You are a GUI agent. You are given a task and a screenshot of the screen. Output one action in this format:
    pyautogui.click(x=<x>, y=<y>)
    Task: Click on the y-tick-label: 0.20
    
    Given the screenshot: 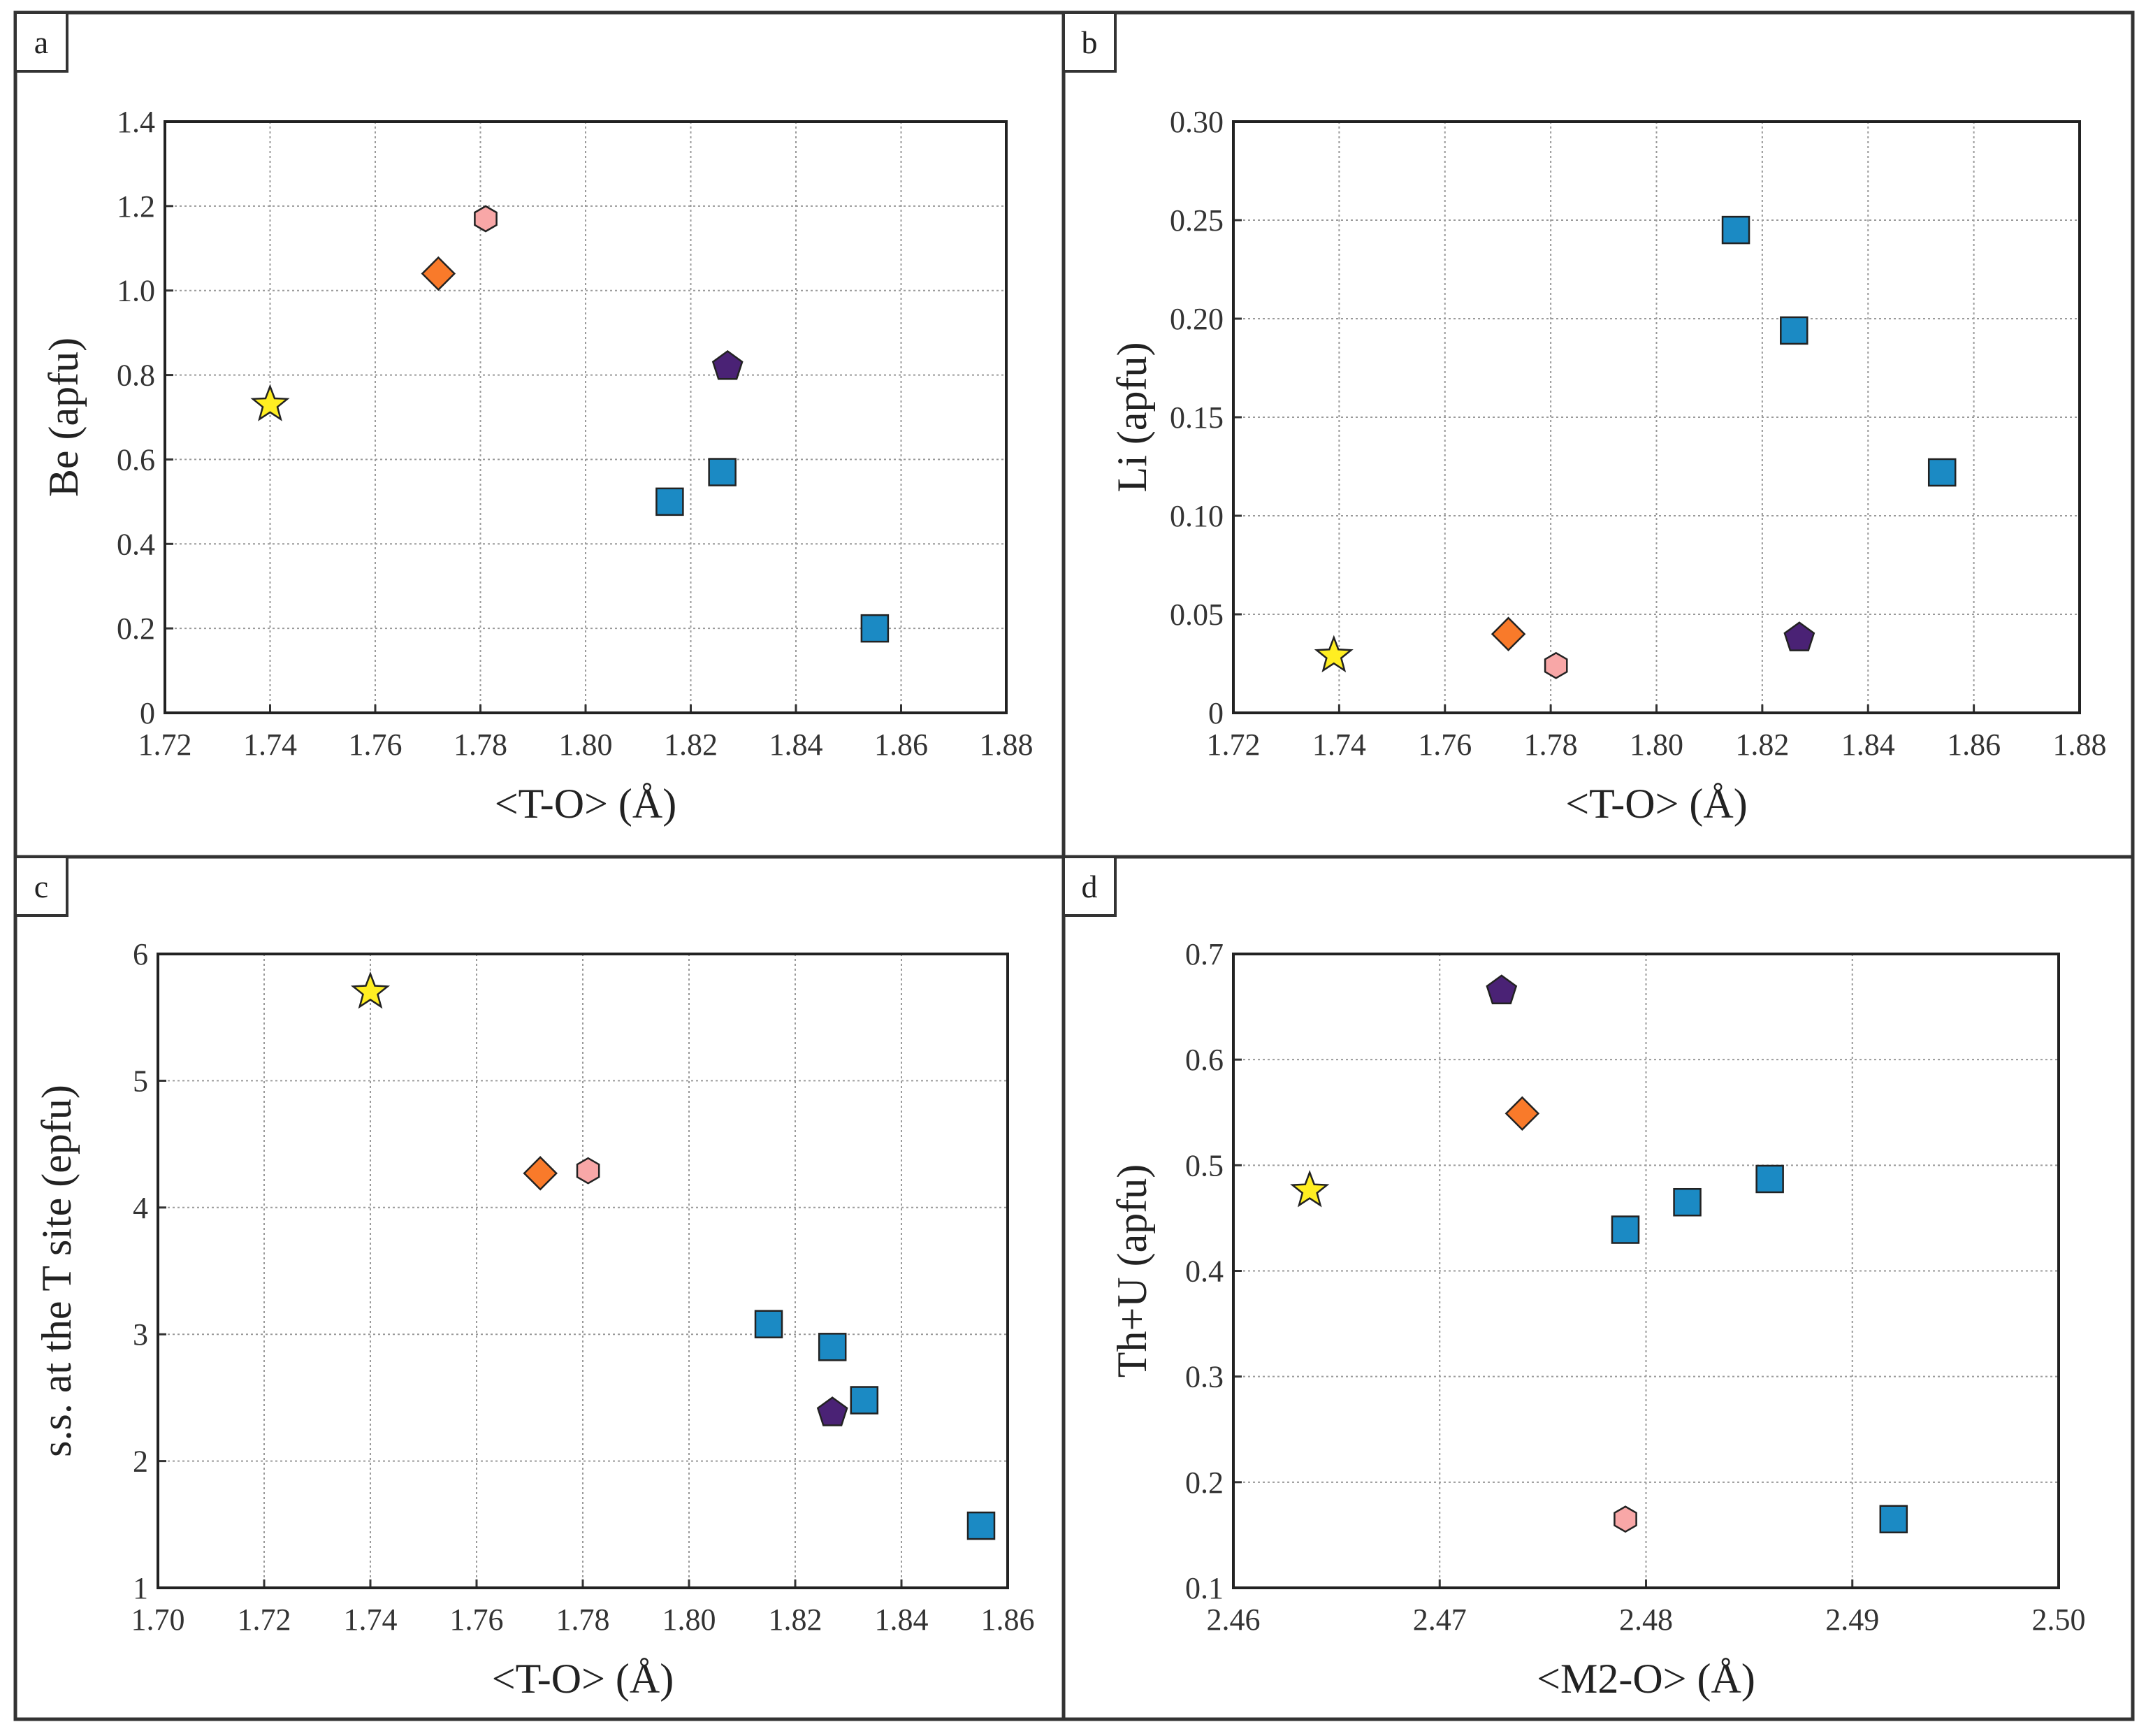 What is the action you would take?
    pyautogui.click(x=1197, y=319)
    